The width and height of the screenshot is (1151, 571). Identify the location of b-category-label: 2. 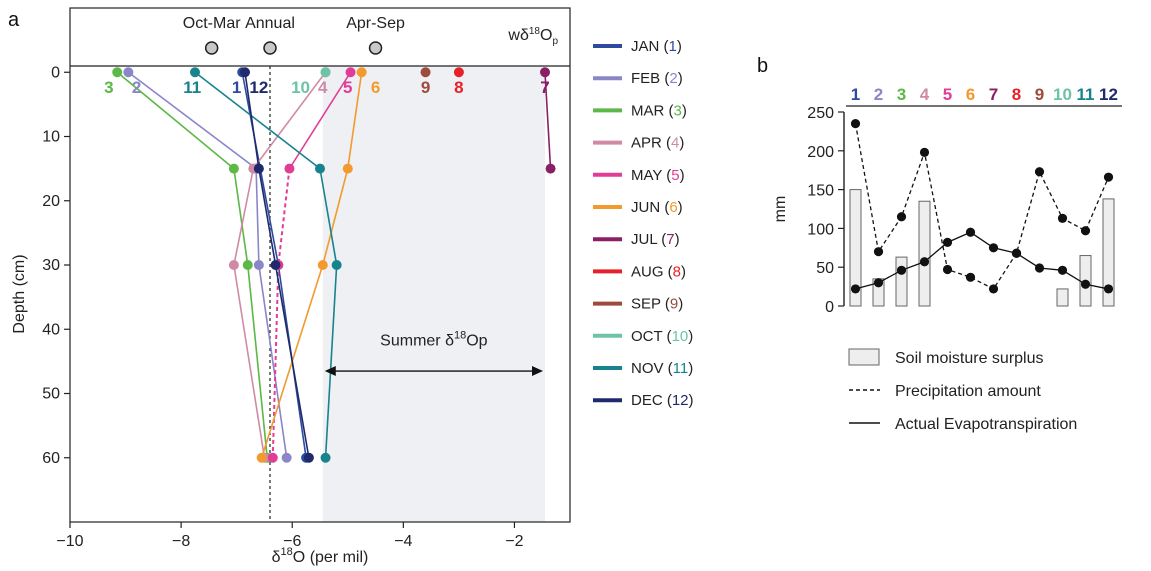
(878, 94).